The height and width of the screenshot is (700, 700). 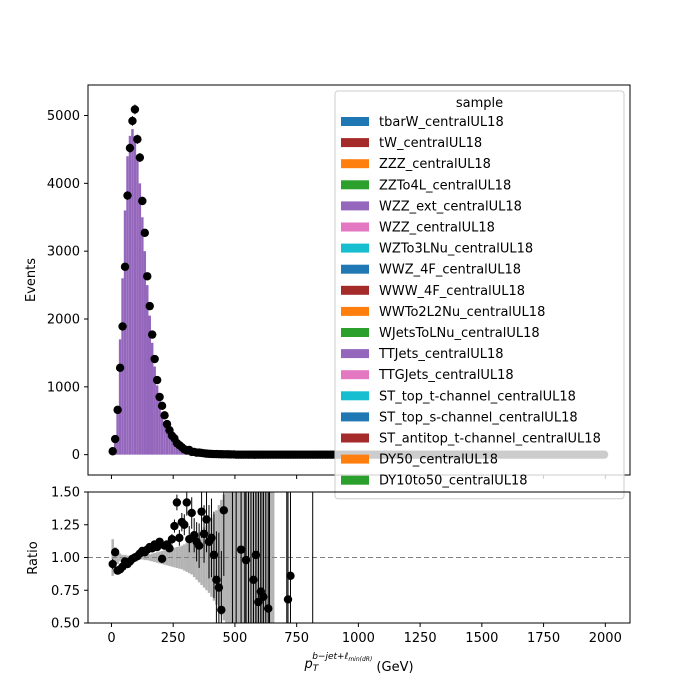 What do you see at coordinates (441, 122) in the screenshot?
I see `legend-label: tbarW_centralUL18` at bounding box center [441, 122].